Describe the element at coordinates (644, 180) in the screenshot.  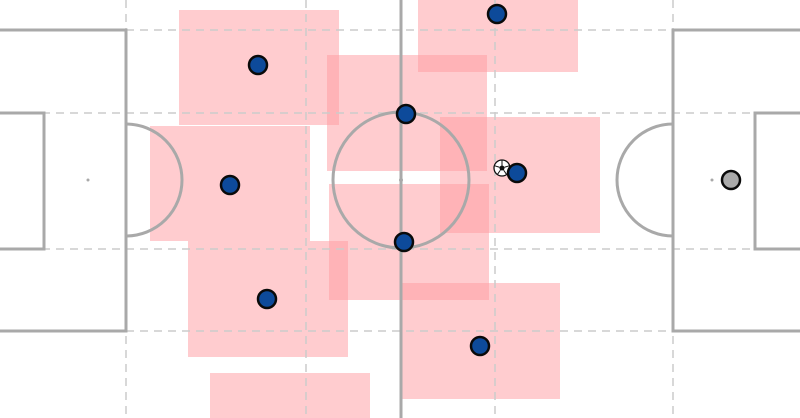
I see `right-penalty-arc` at that location.